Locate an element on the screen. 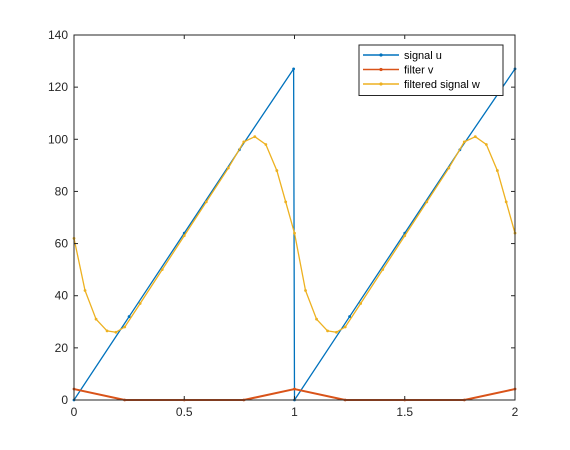 The image size is (570, 450). y-tick-label: 140 is located at coordinates (58, 35).